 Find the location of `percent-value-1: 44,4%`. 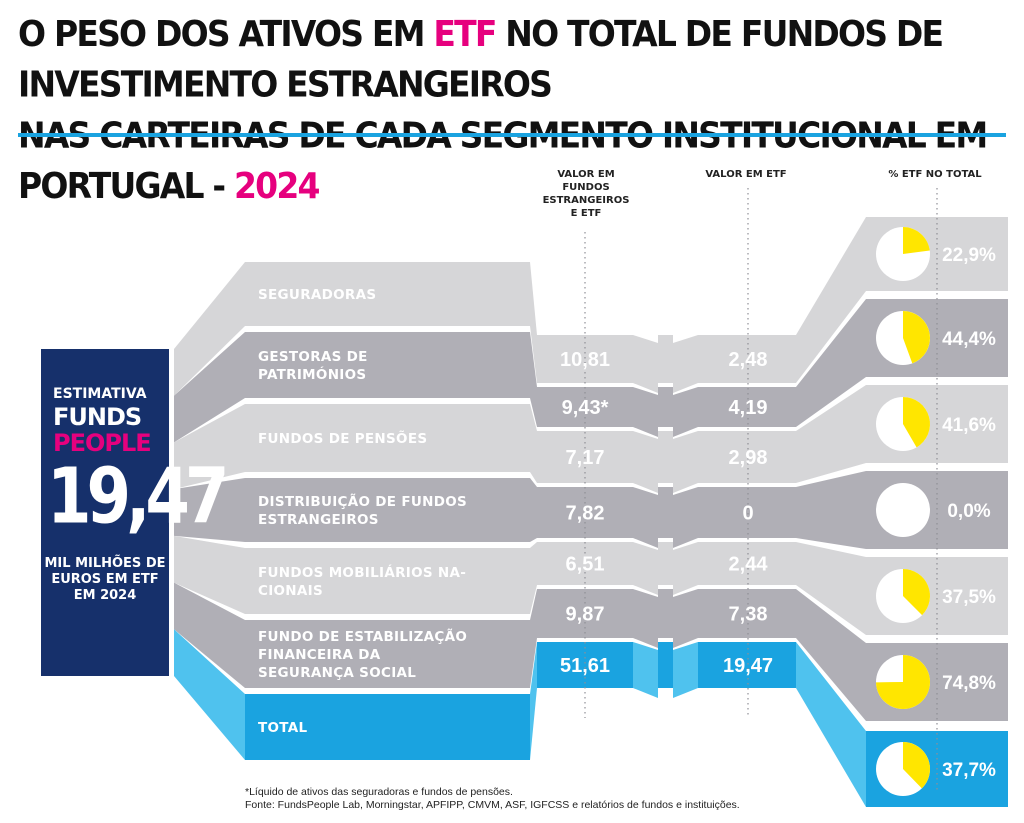

percent-value-1: 44,4% is located at coordinates (969, 339).